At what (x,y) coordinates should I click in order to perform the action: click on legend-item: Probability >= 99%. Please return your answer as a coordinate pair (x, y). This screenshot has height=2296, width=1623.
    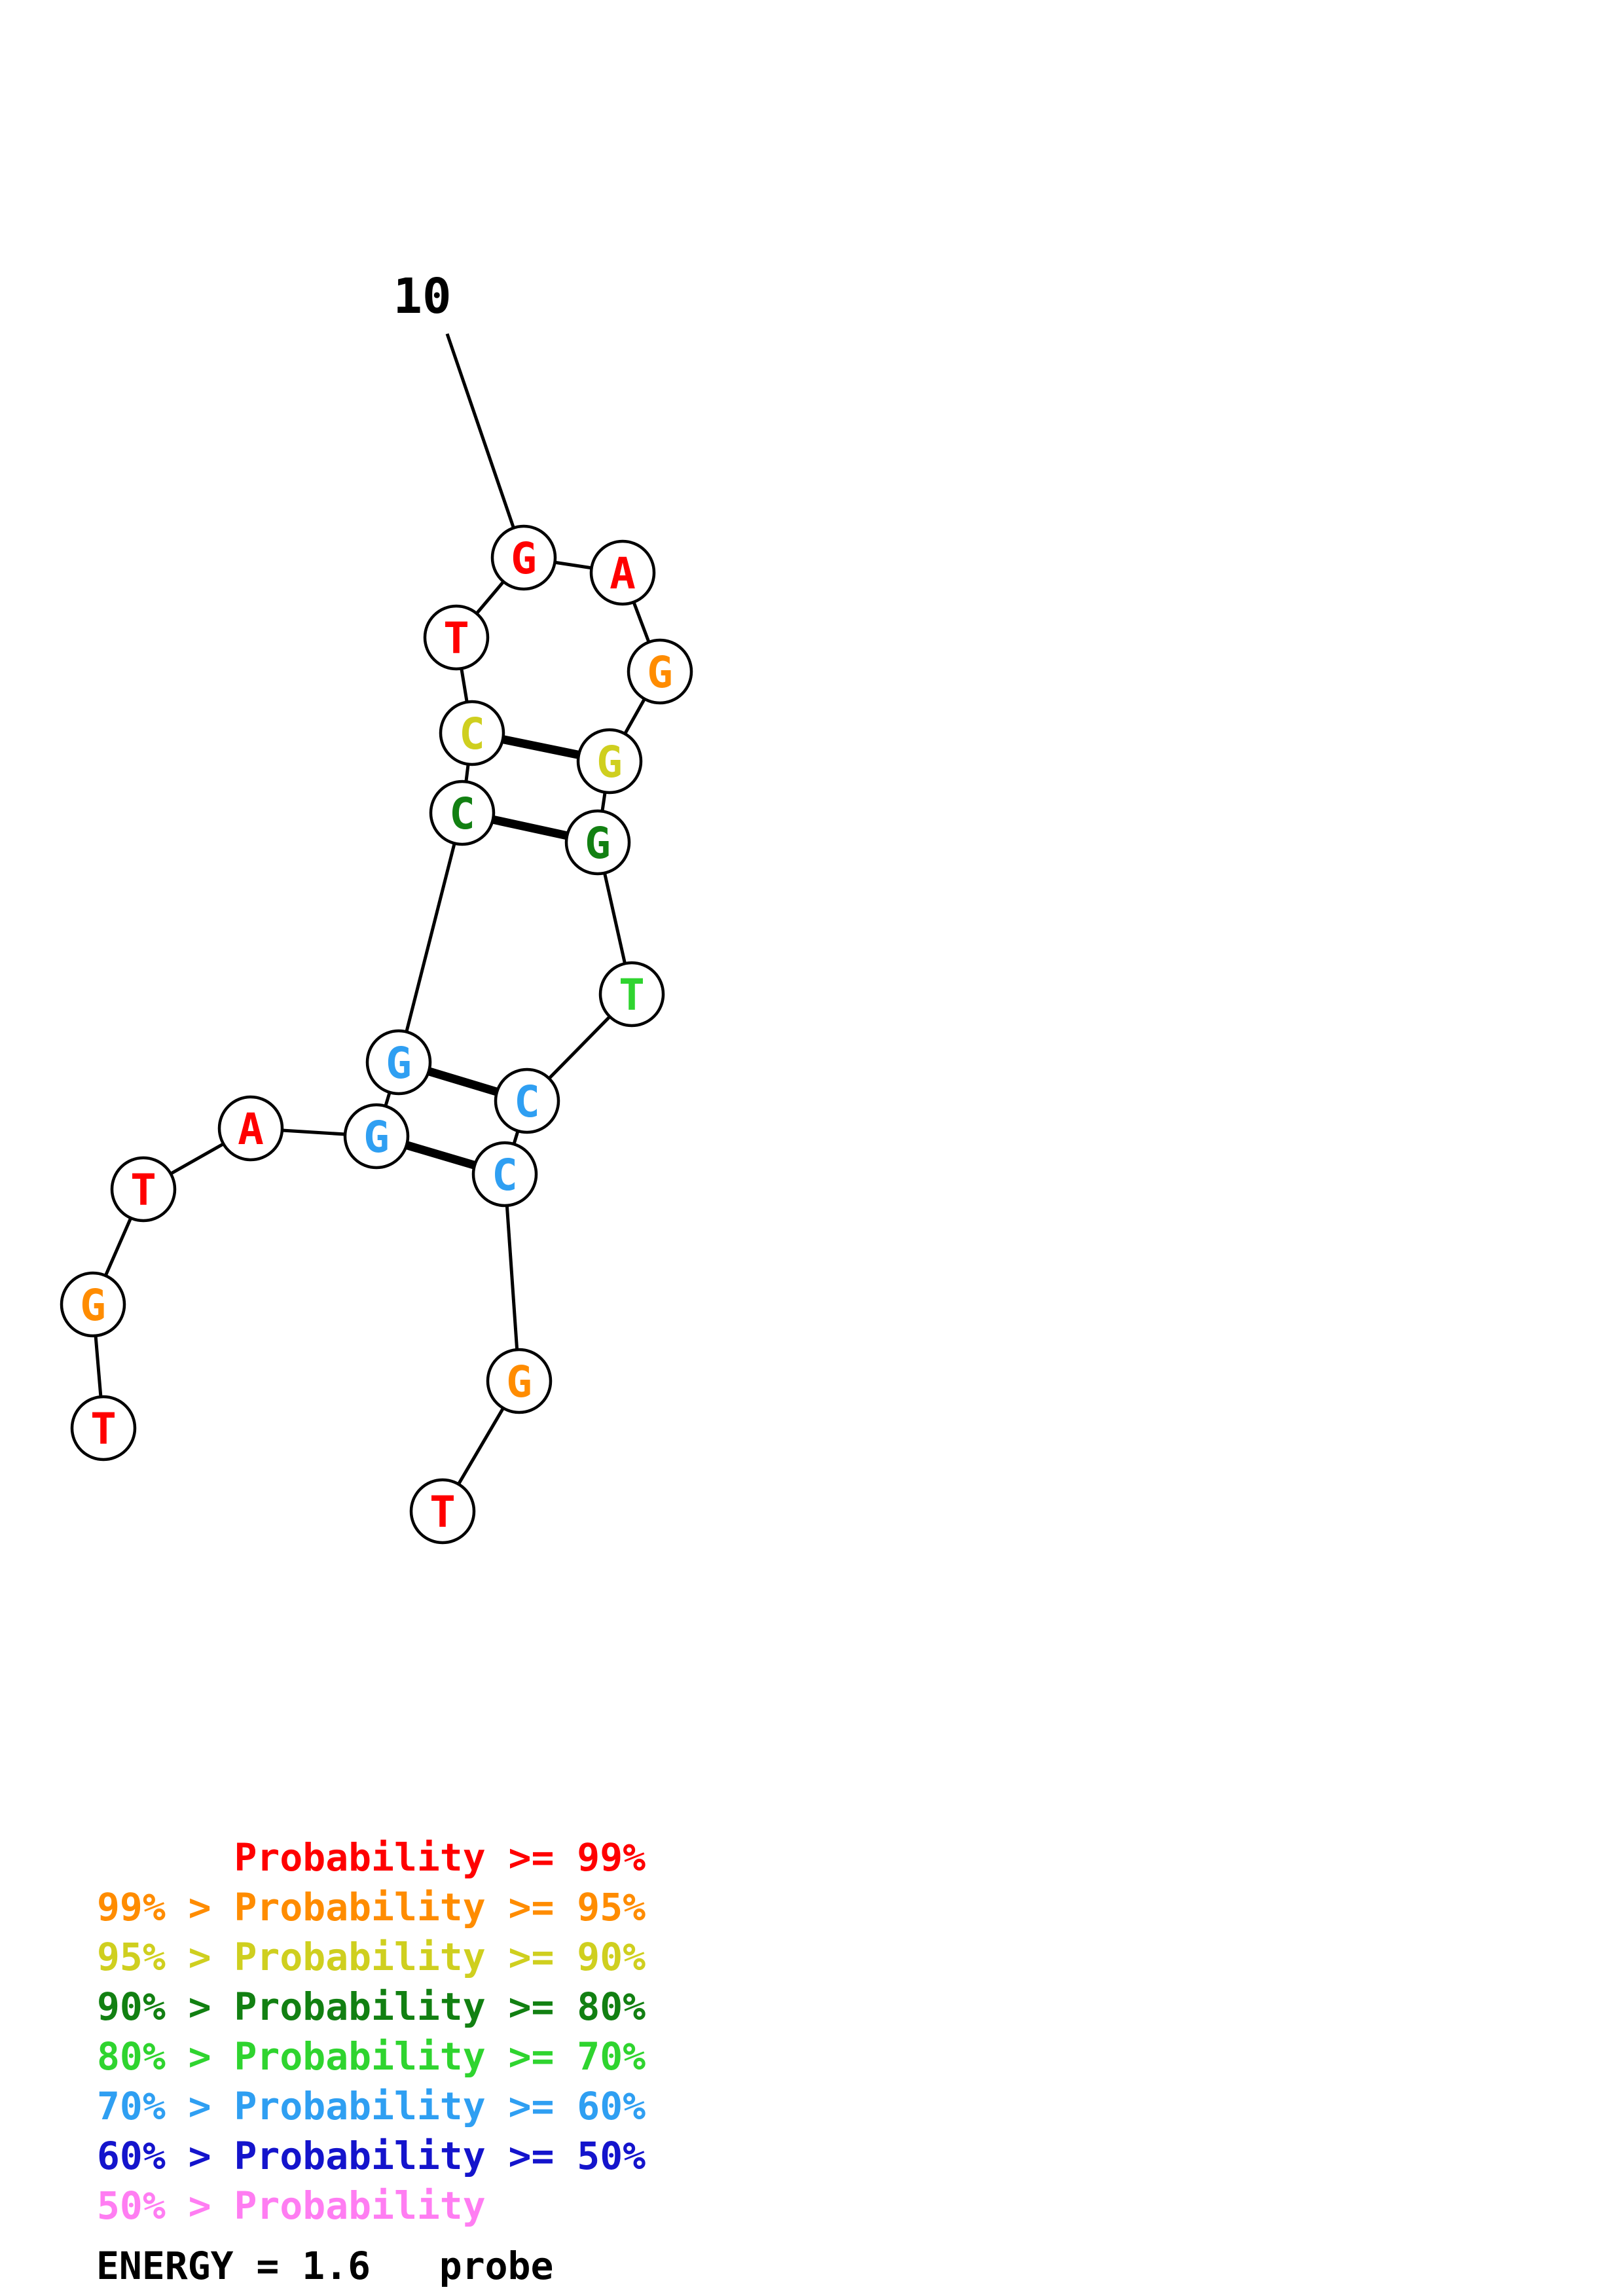
    Looking at the image, I should click on (371, 1857).